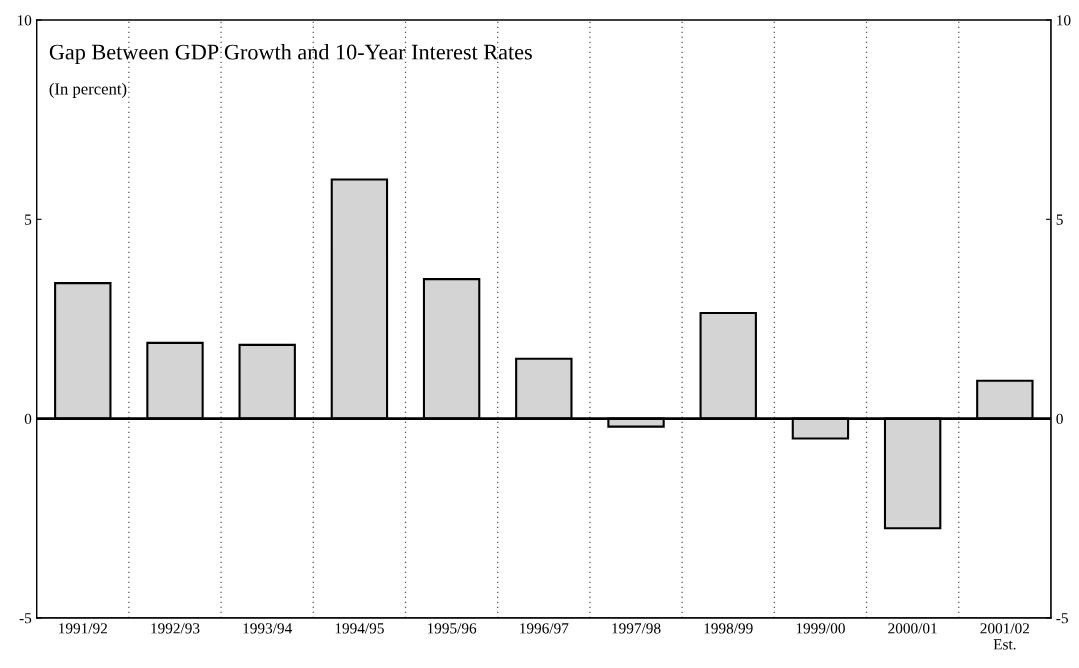  What do you see at coordinates (28, 219) in the screenshot?
I see `y-tick-label: 5` at bounding box center [28, 219].